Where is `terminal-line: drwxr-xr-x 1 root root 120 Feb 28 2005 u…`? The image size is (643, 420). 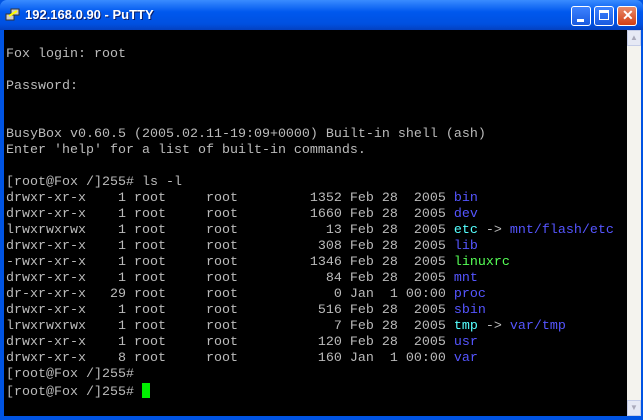
terminal-line: drwxr-xr-x 1 root root 120 Feb 28 2005 u… is located at coordinates (310, 343).